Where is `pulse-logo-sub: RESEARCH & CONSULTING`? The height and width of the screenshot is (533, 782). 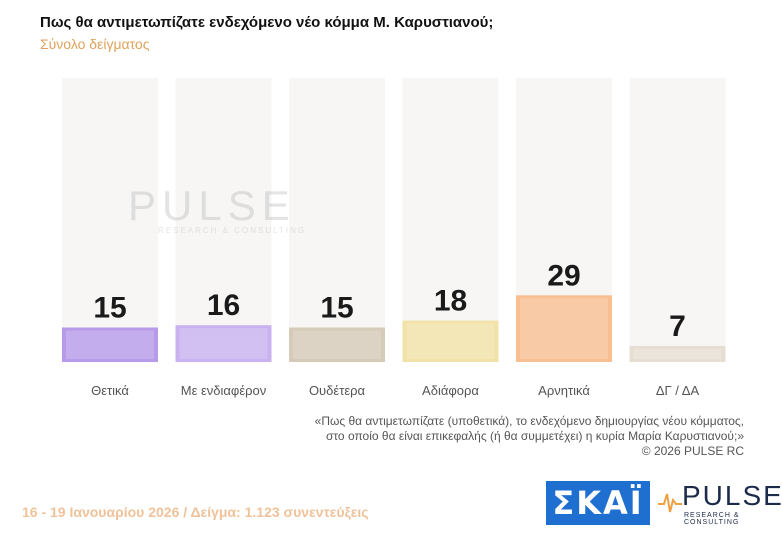
pulse-logo-sub: RESEARCH & CONSULTING is located at coordinates (712, 519).